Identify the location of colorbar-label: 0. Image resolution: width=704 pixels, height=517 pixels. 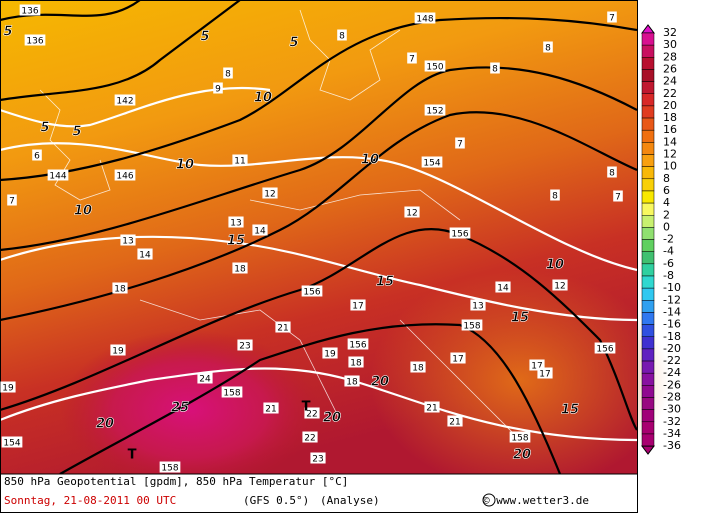
(666, 226).